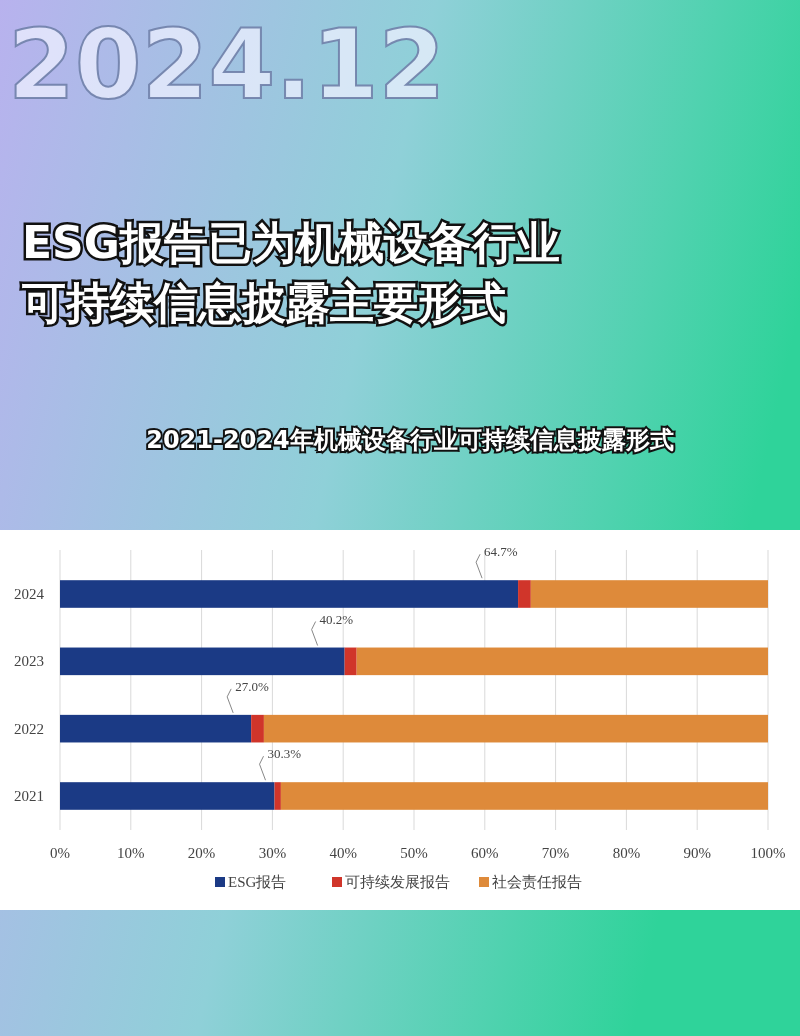 The height and width of the screenshot is (1036, 800). I want to click on data-label: 30.3%, so click(284, 754).